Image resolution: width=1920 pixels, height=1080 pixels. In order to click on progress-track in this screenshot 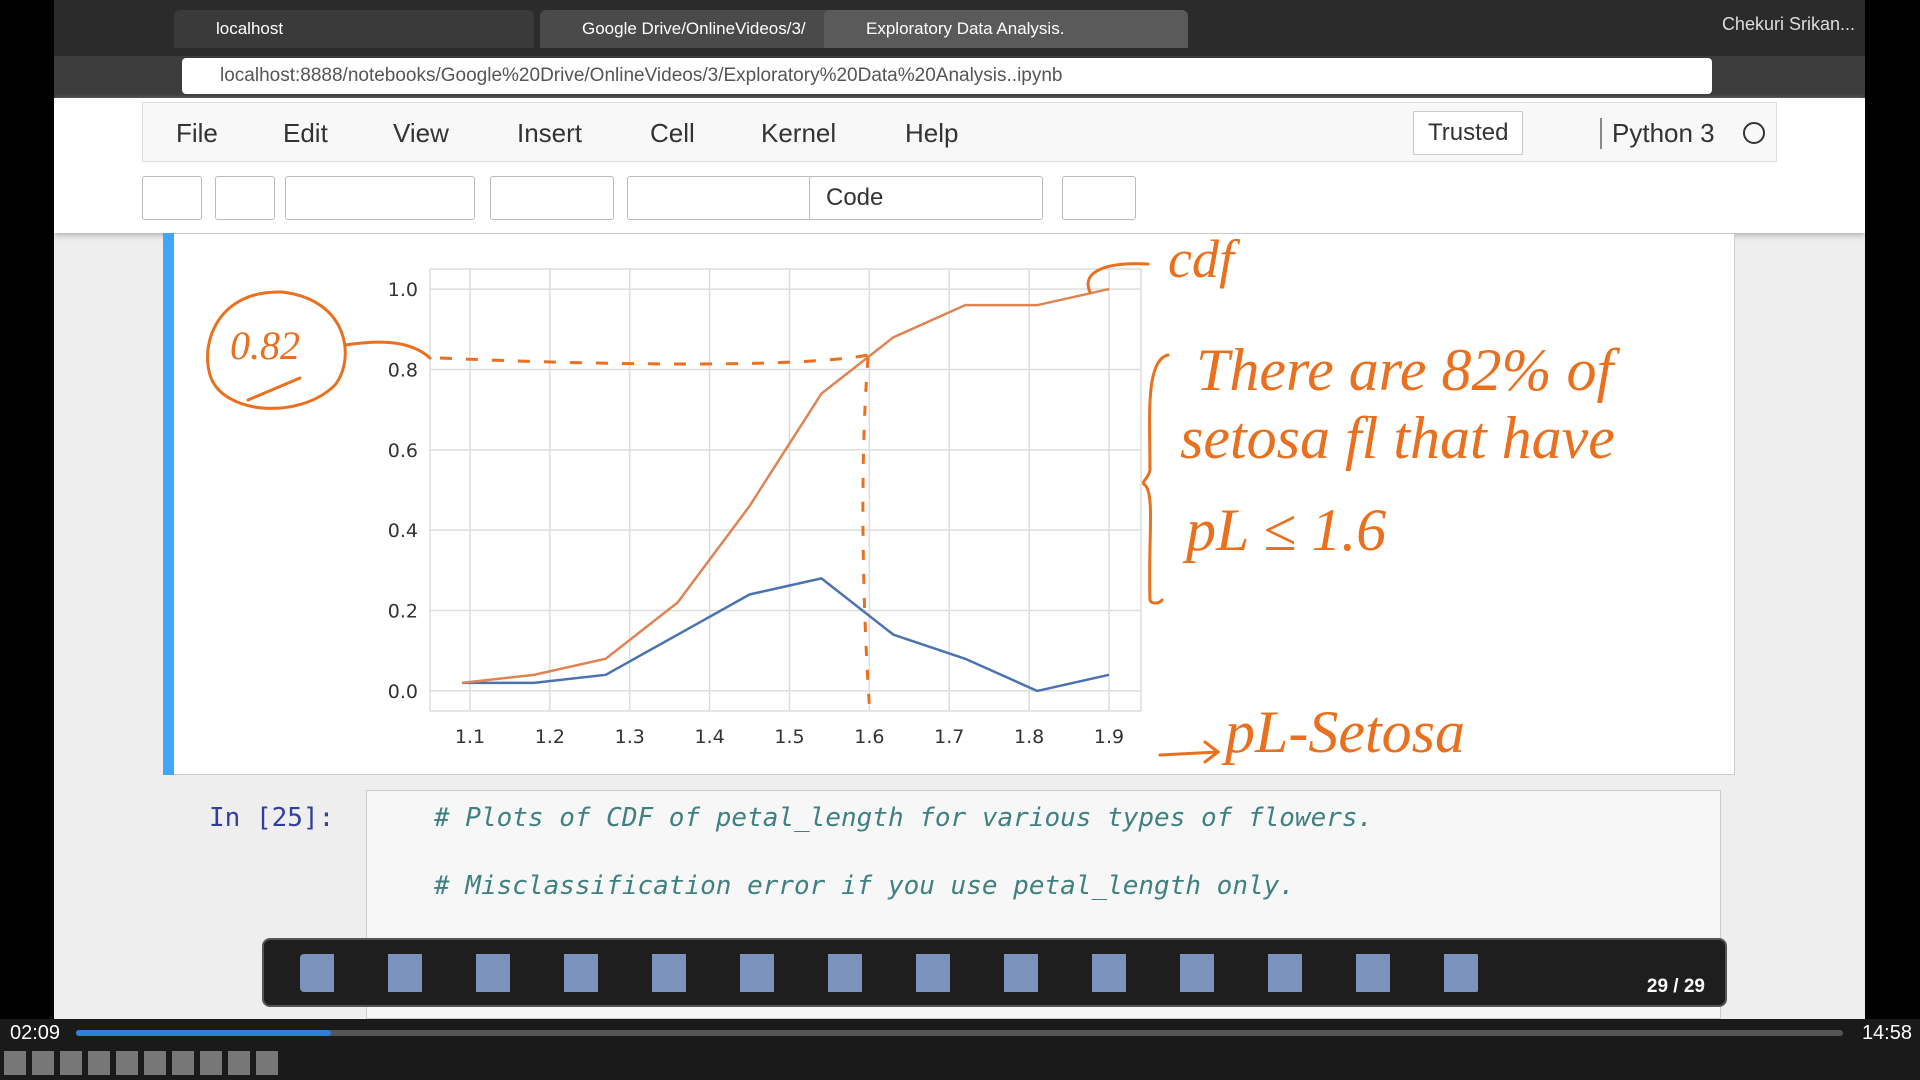, I will do `click(959, 1033)`.